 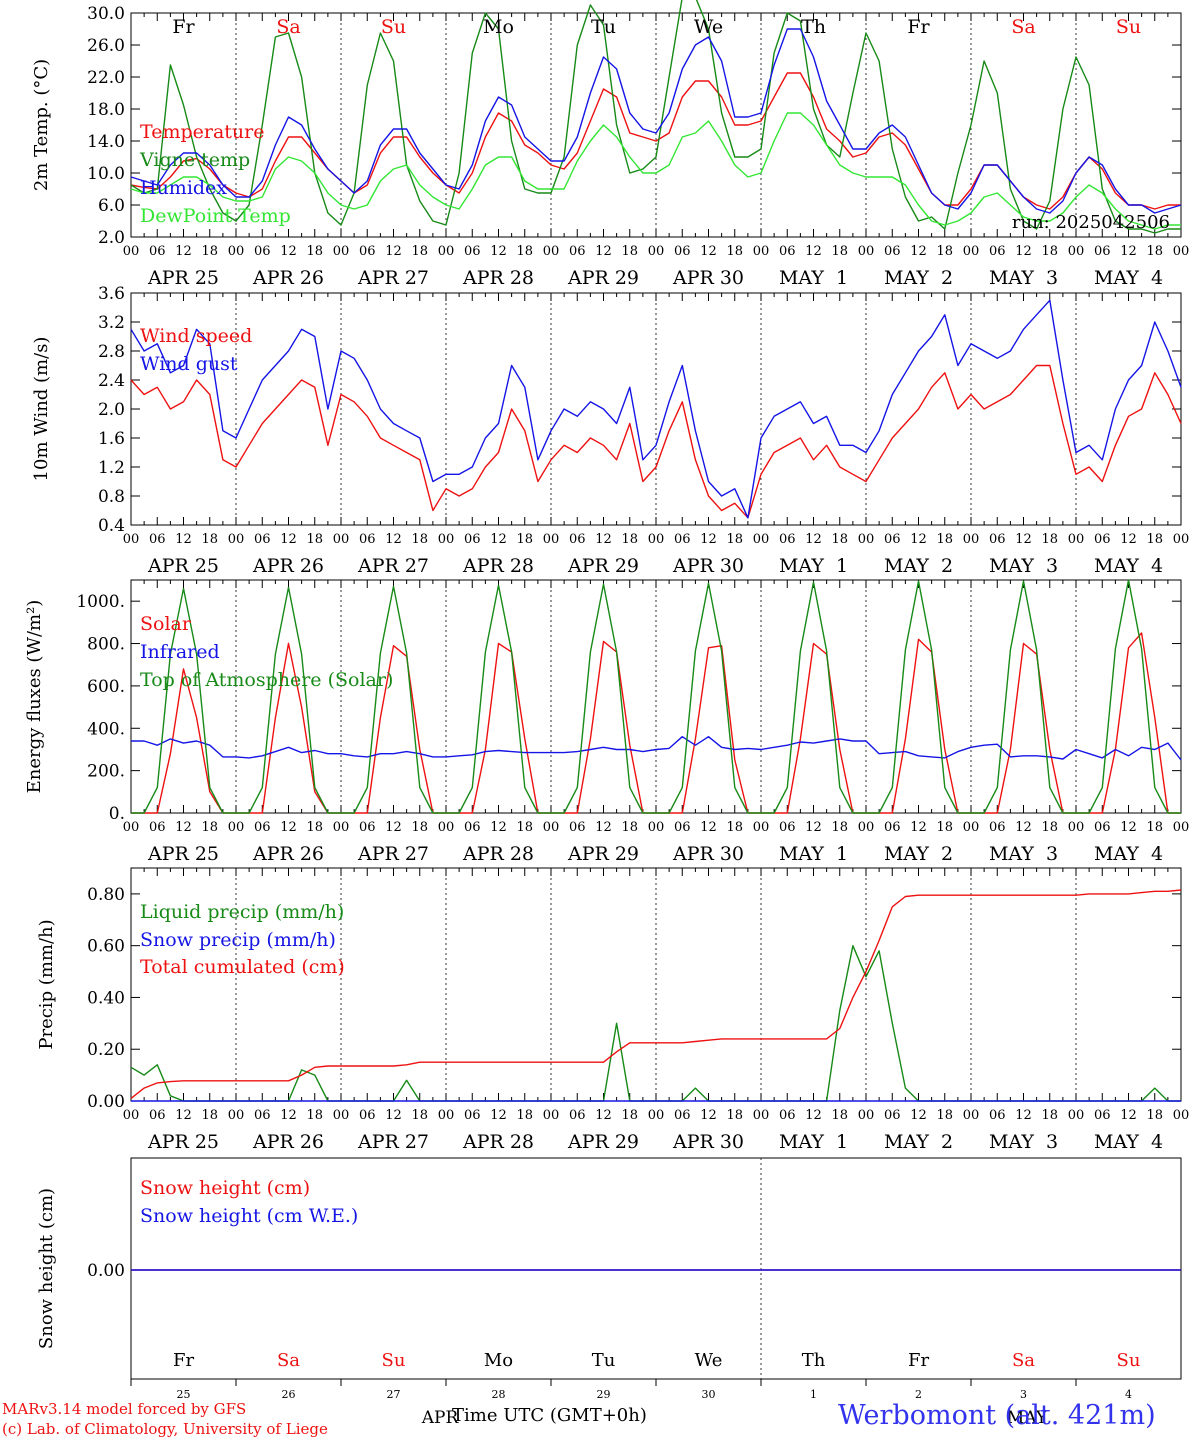 What do you see at coordinates (1128, 1142) in the screenshot?
I see `date-label: MAY 4` at bounding box center [1128, 1142].